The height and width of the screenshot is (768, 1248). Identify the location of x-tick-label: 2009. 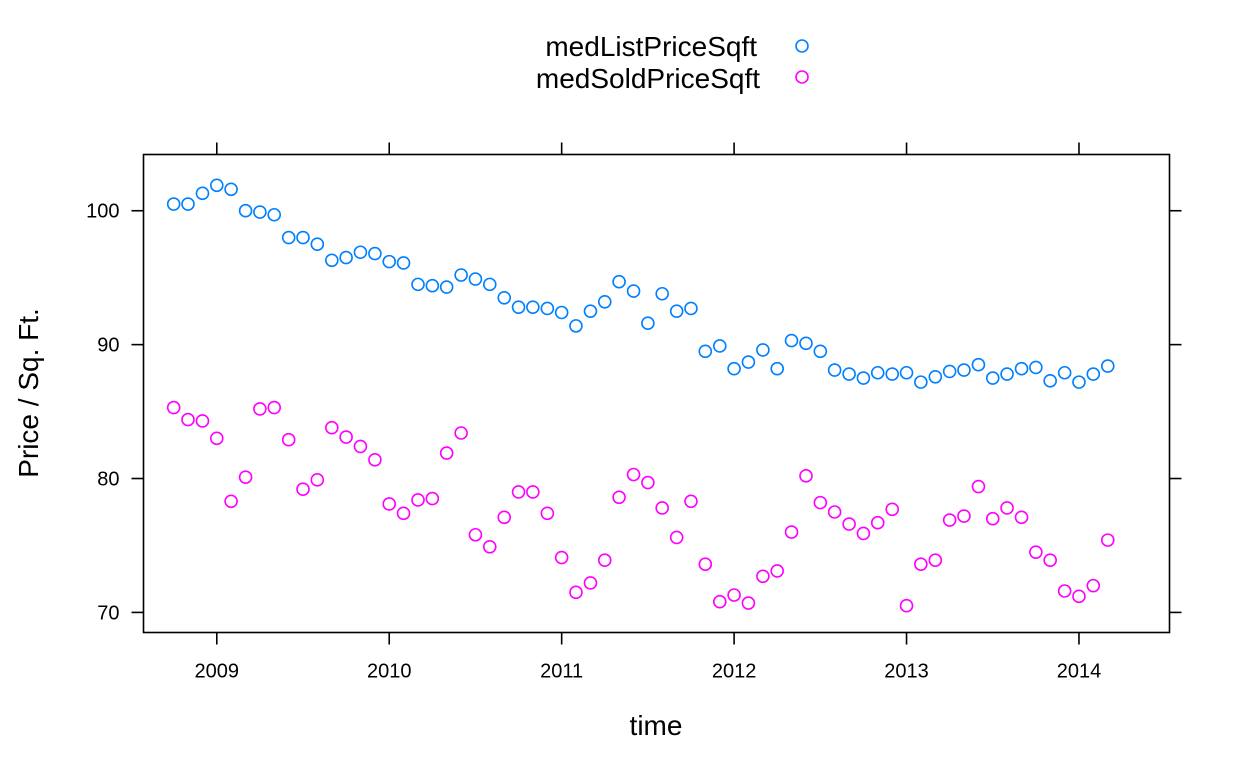
(217, 672).